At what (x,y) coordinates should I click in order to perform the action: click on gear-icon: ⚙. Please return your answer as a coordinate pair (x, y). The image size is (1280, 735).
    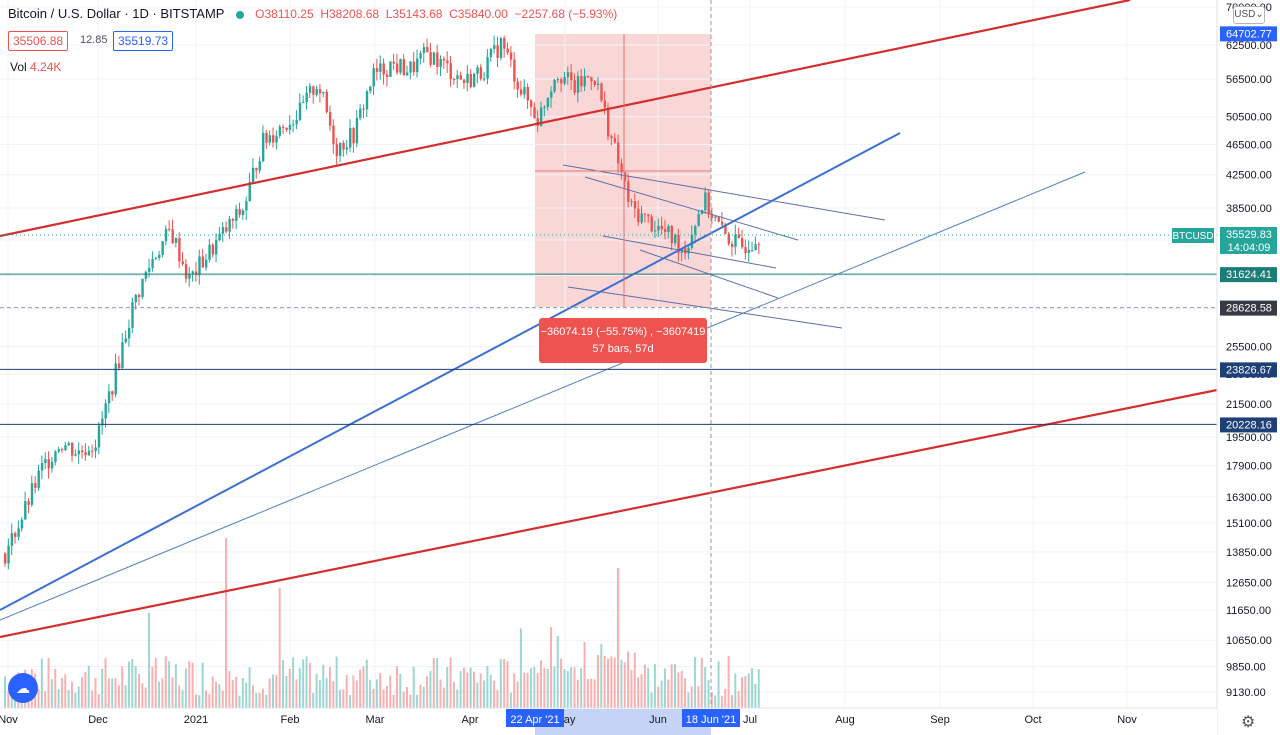
    Looking at the image, I should click on (1248, 722).